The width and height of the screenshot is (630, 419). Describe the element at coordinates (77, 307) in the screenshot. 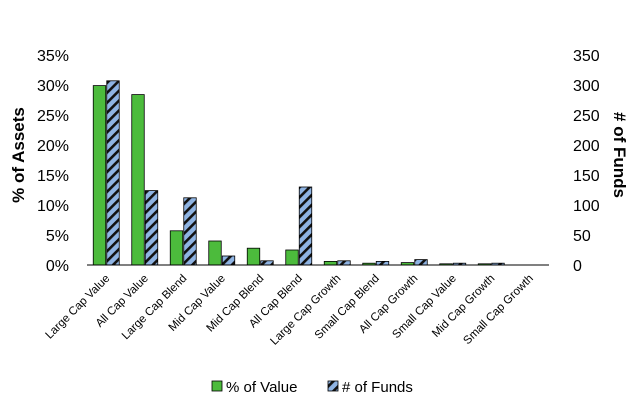

I see `category-label: Large Cap Value` at that location.